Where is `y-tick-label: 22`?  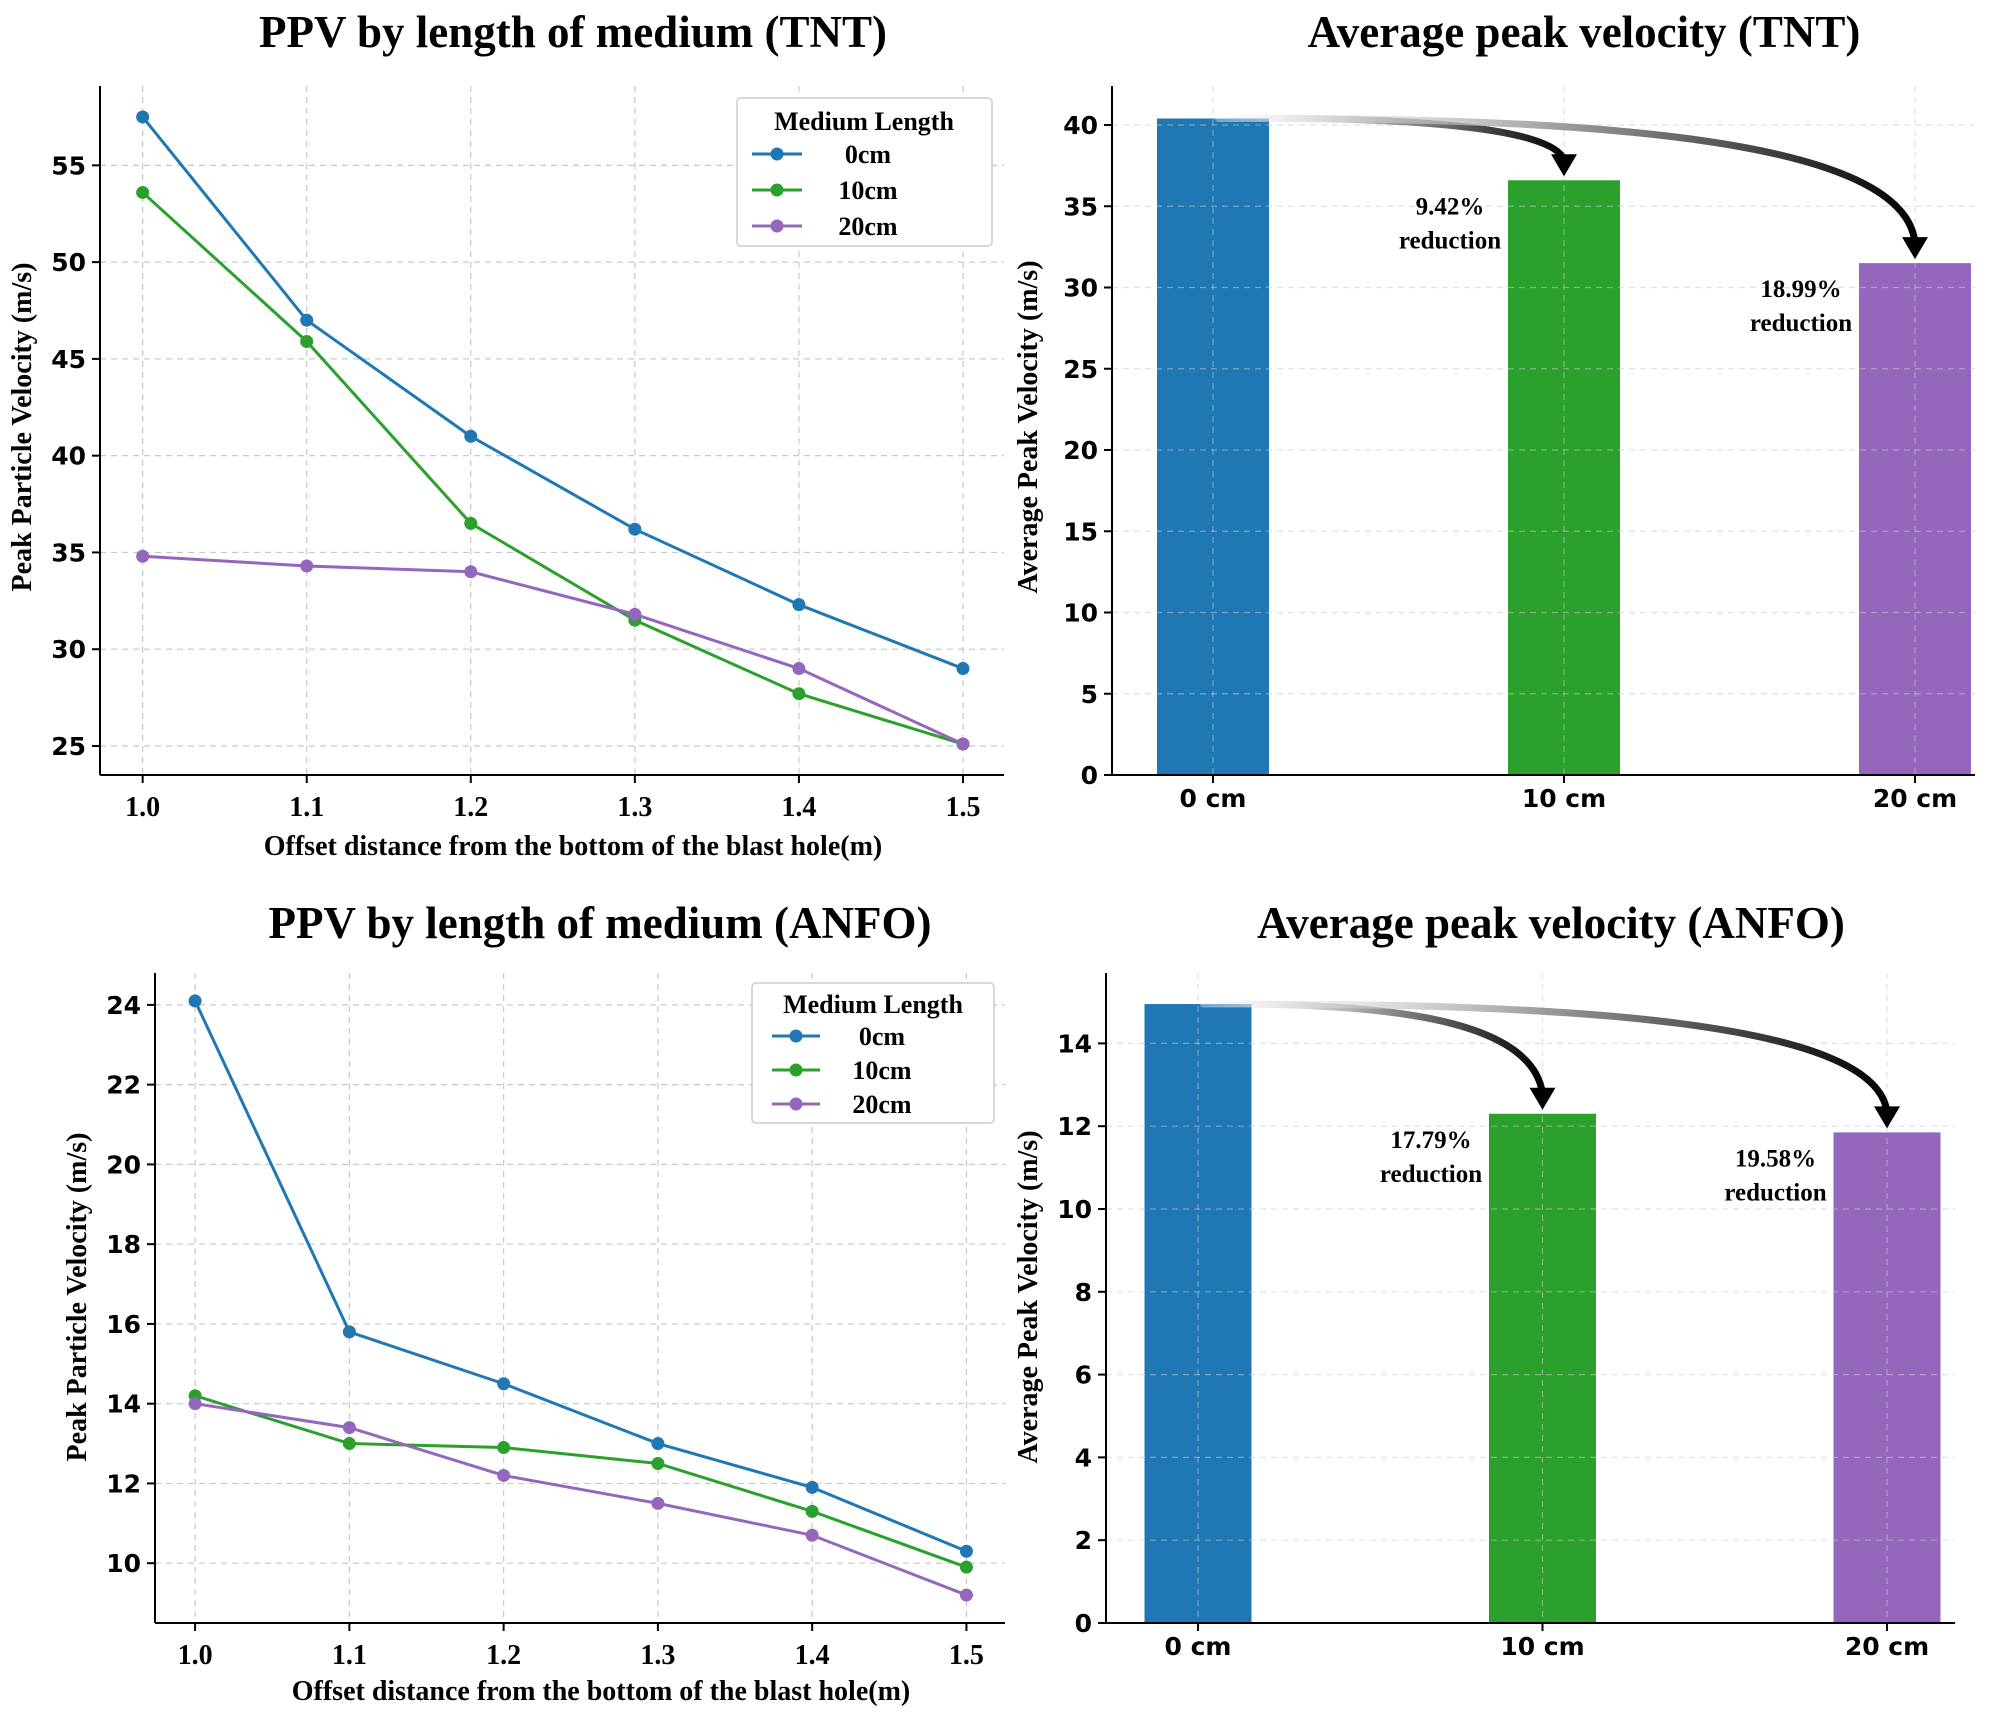
y-tick-label: 22 is located at coordinates (123, 1085).